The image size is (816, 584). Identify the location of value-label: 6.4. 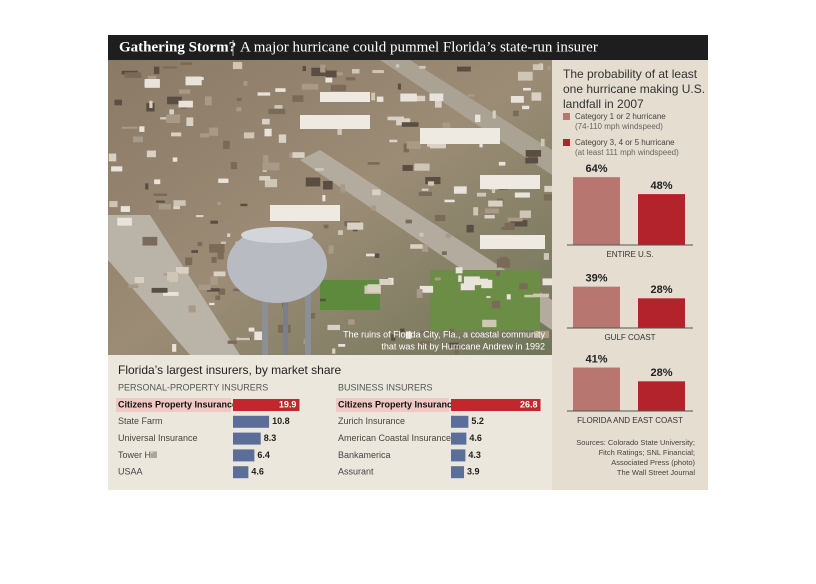
(263, 455).